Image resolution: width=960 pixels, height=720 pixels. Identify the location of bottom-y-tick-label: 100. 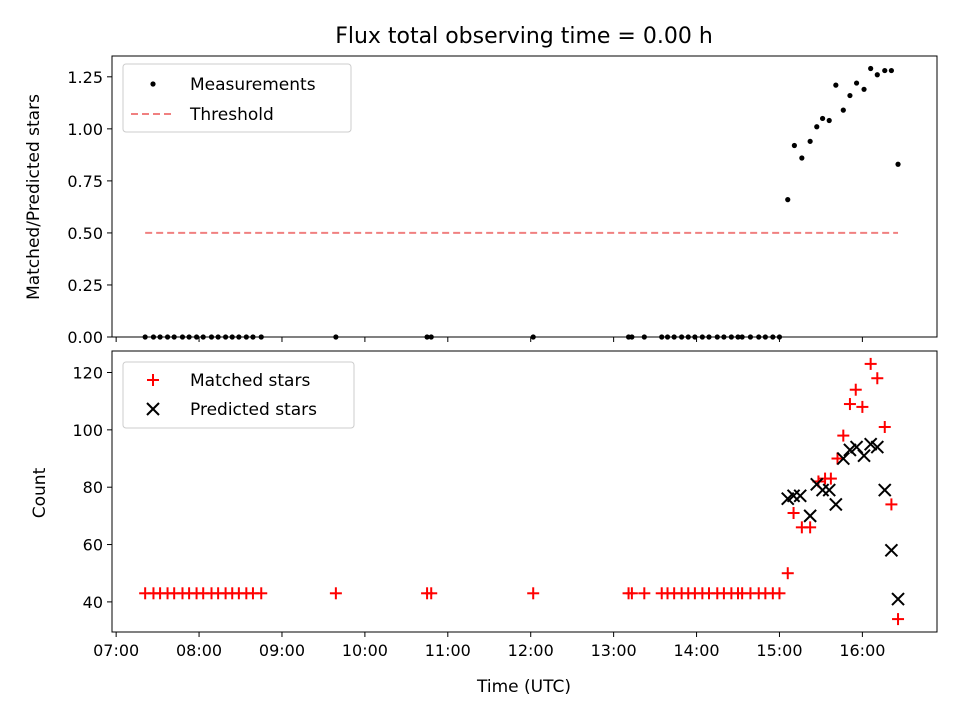
(87, 430).